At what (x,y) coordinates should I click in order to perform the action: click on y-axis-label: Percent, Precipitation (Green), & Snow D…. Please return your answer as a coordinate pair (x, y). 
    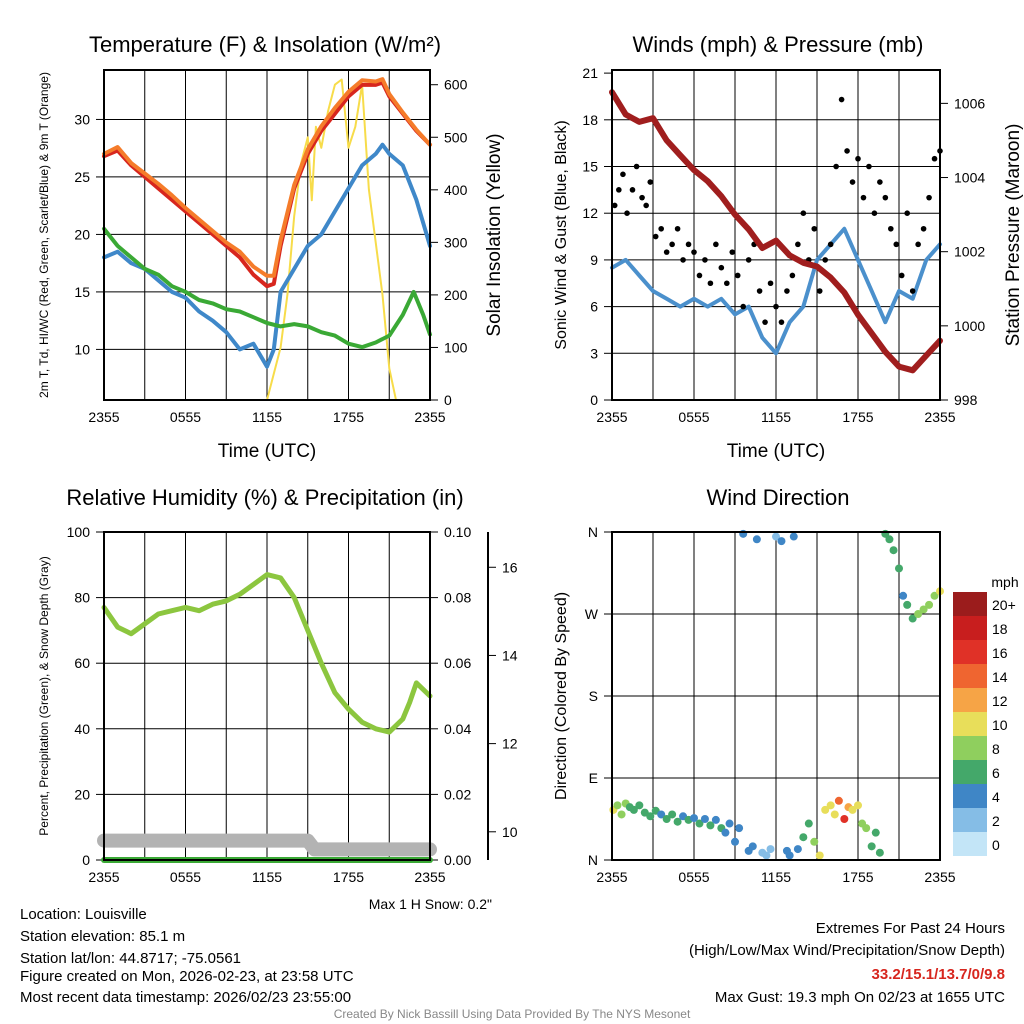
    Looking at the image, I should click on (44, 695).